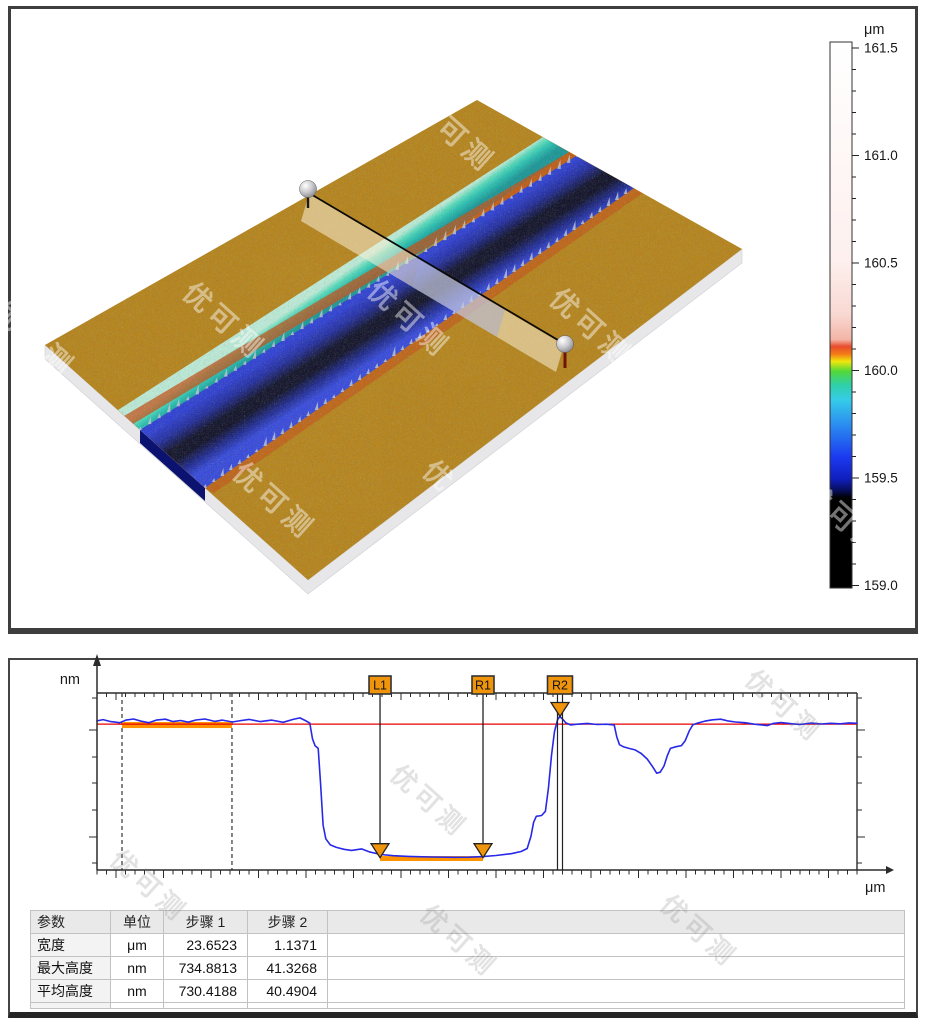  Describe the element at coordinates (205, 991) in the screenshot. I see `step1-value-cell: 730.4188` at that location.